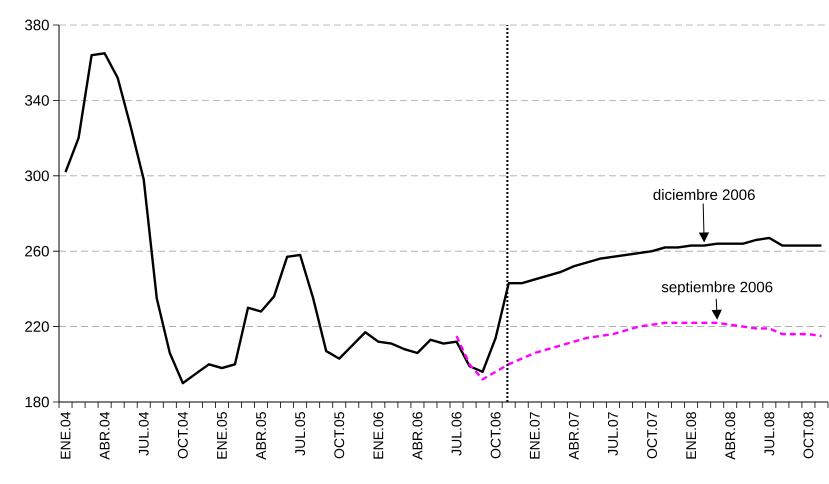 This screenshot has height=484, width=829. What do you see at coordinates (37, 25) in the screenshot?
I see `y-tick-label: 380` at bounding box center [37, 25].